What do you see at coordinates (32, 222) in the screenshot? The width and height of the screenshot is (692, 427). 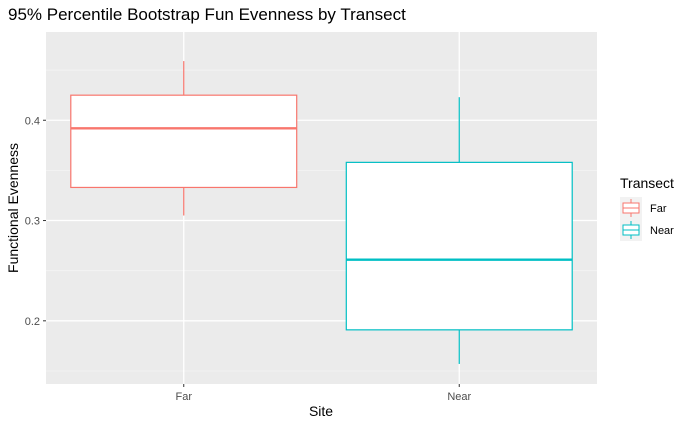 I see `y-tick-label: 0.3` at bounding box center [32, 222].